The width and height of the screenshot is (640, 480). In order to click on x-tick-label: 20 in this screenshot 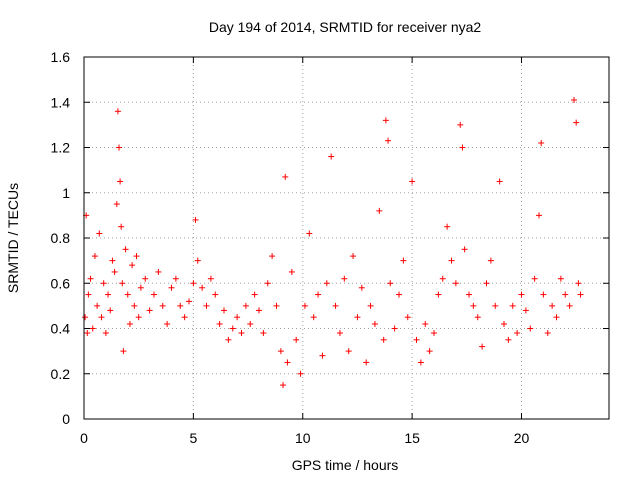, I will do `click(522, 438)`.